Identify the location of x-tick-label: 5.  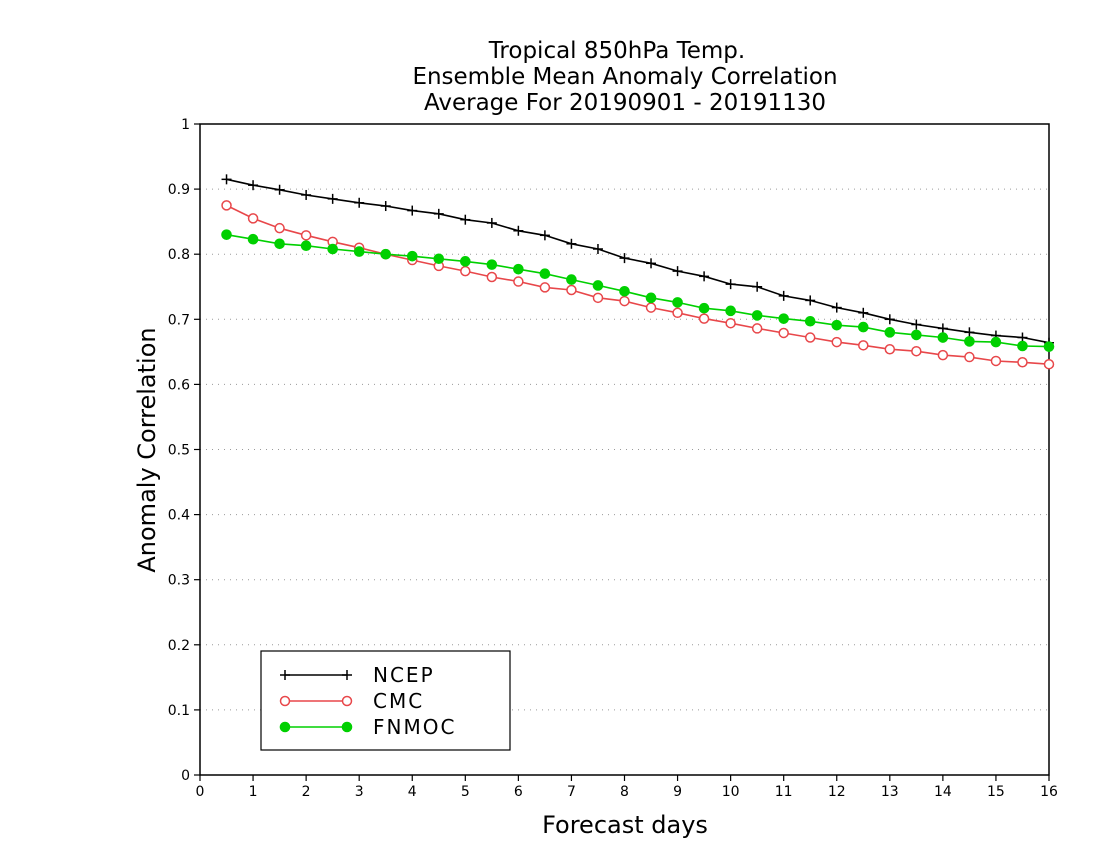
(465, 792).